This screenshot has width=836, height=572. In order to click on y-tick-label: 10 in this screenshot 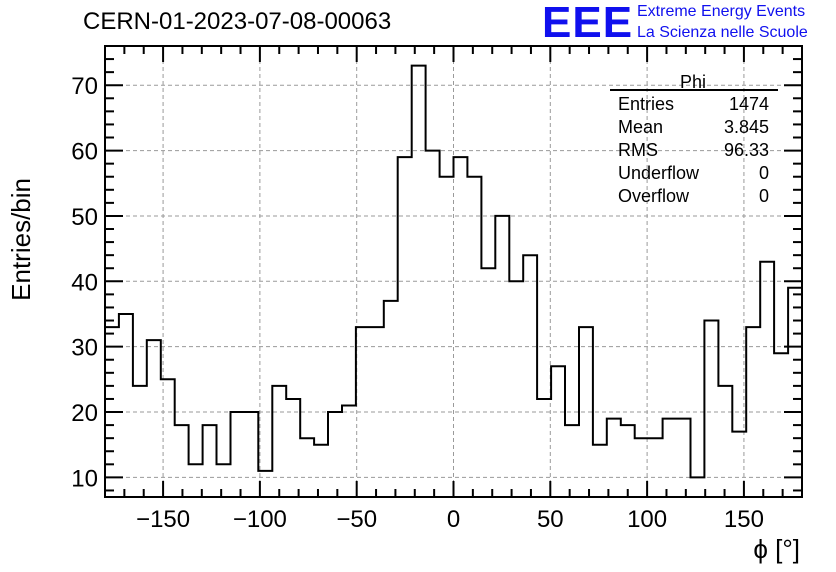, I will do `click(84, 478)`.